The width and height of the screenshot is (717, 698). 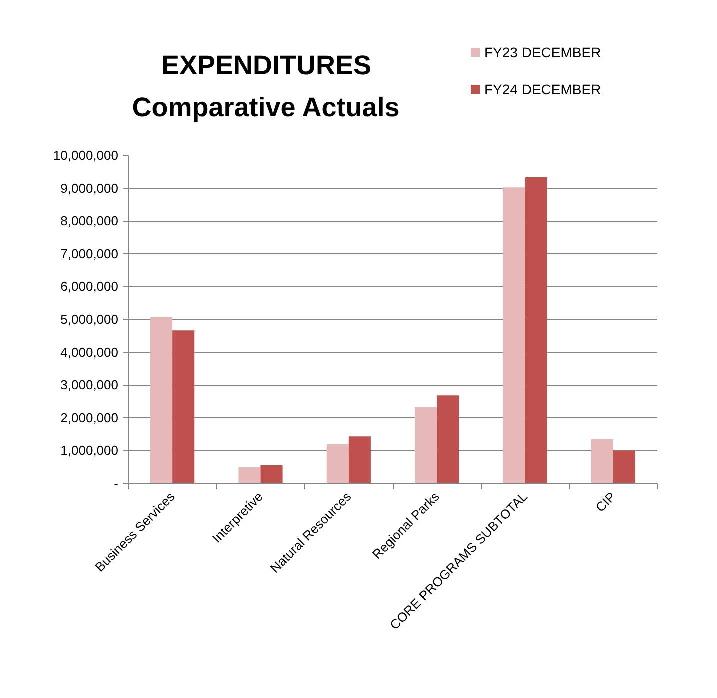 What do you see at coordinates (89, 319) in the screenshot?
I see `y-tick-label: 5,000,000` at bounding box center [89, 319].